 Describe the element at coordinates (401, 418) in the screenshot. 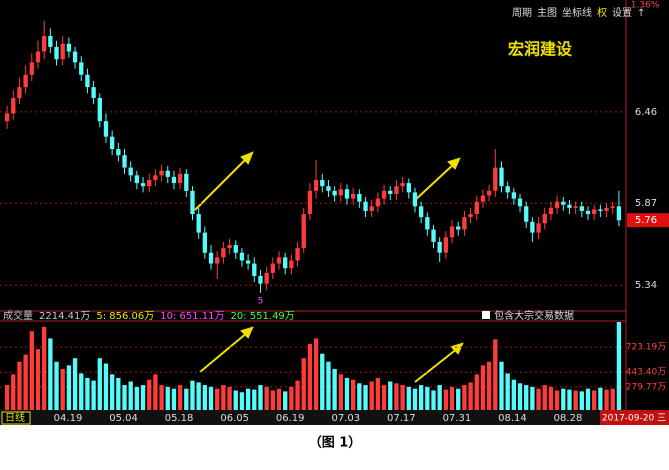

I see `x-tick-label: 07.17` at that location.